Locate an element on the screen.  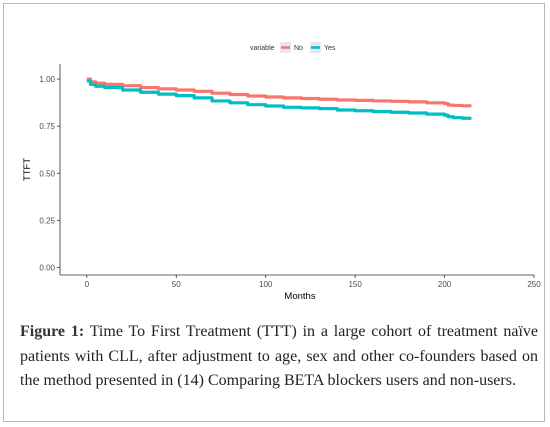
y-tick-label: 0.00 is located at coordinates (47, 267).